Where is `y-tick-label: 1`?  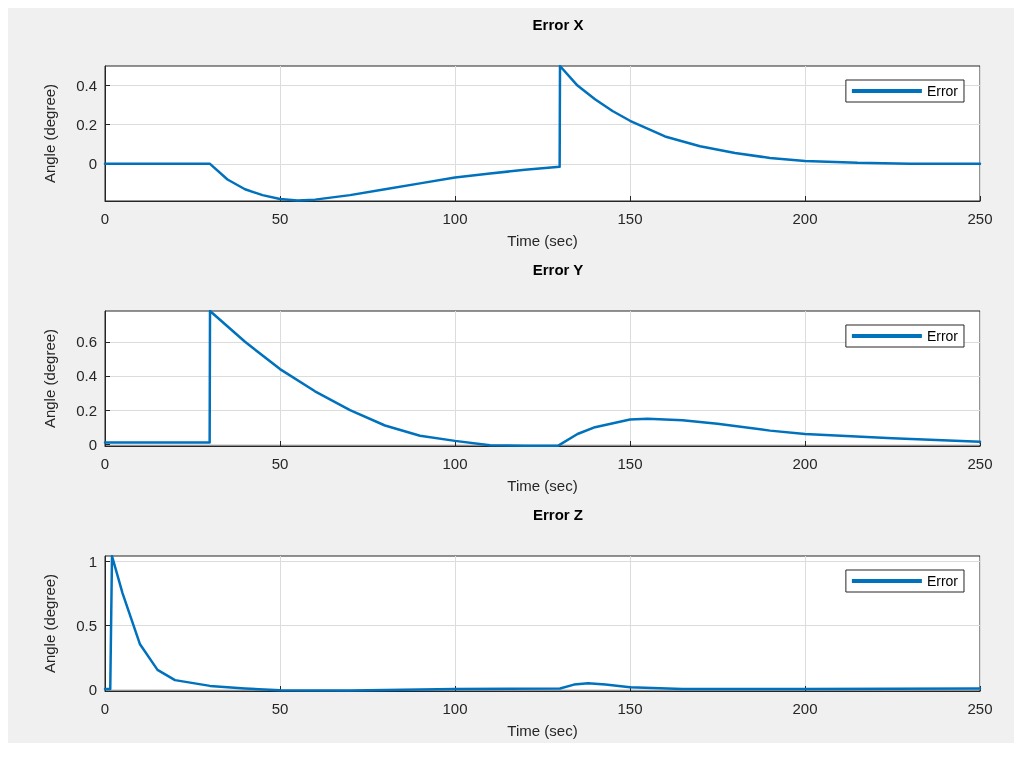
y-tick-label: 1 is located at coordinates (92, 561).